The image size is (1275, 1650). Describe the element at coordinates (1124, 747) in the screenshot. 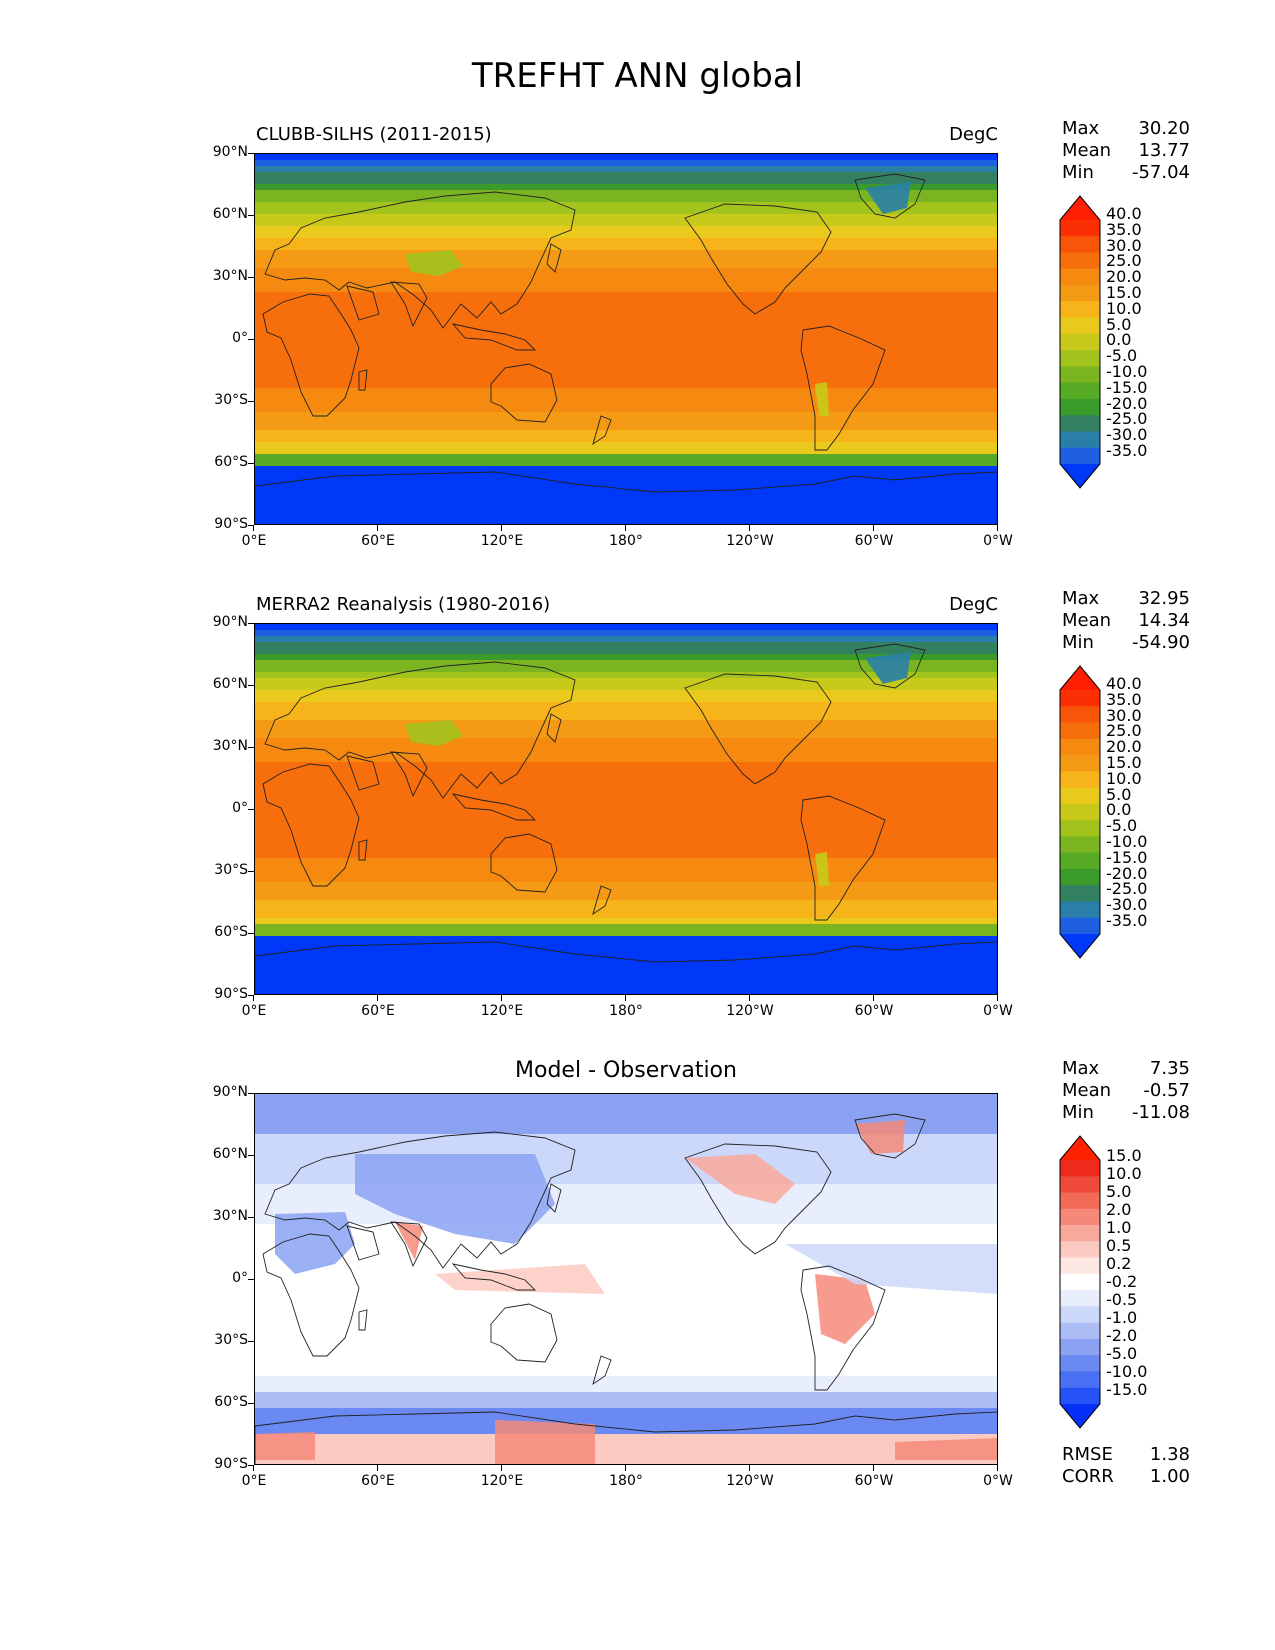

I see `colorbar-tick-label: 20.0` at that location.